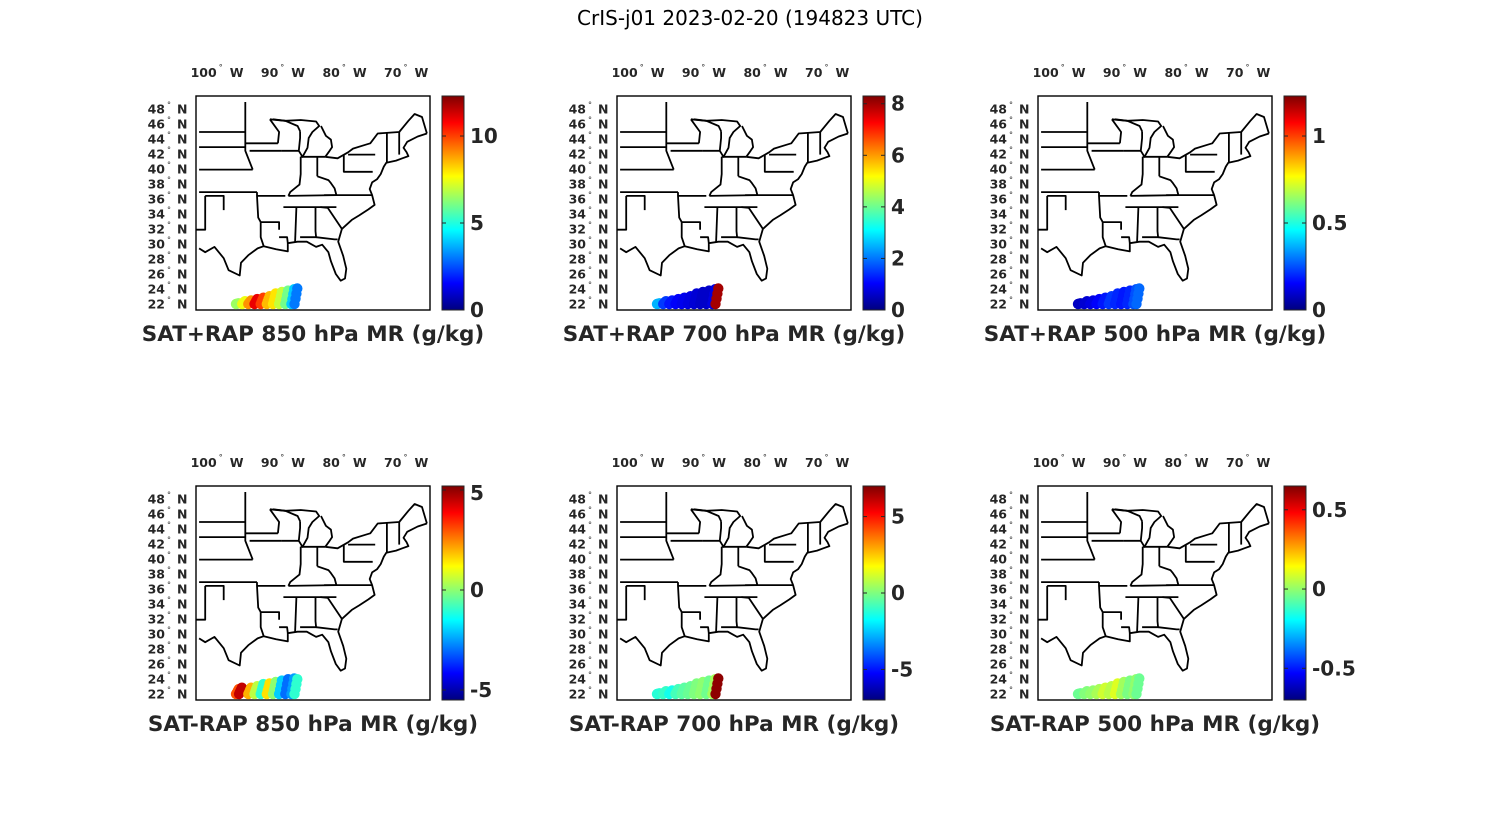  Describe the element at coordinates (898, 517) in the screenshot. I see `colorbar-tick-label: 5` at that location.